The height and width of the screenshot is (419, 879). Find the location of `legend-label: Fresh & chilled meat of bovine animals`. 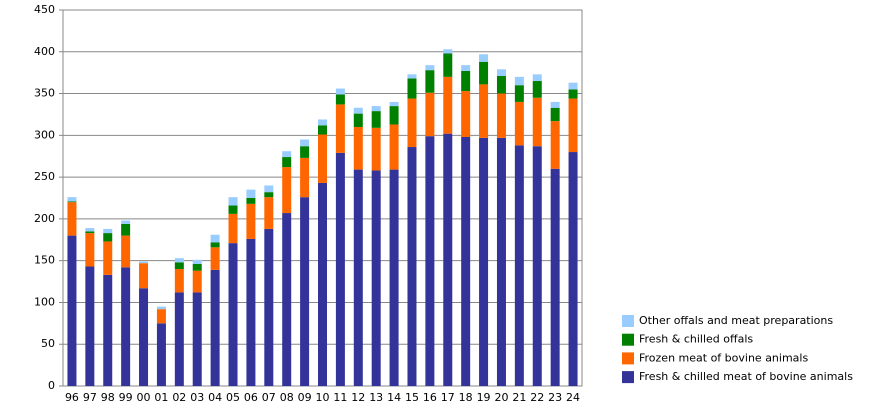

legend-label: Fresh & chilled meat of bovine animals is located at coordinates (746, 376).